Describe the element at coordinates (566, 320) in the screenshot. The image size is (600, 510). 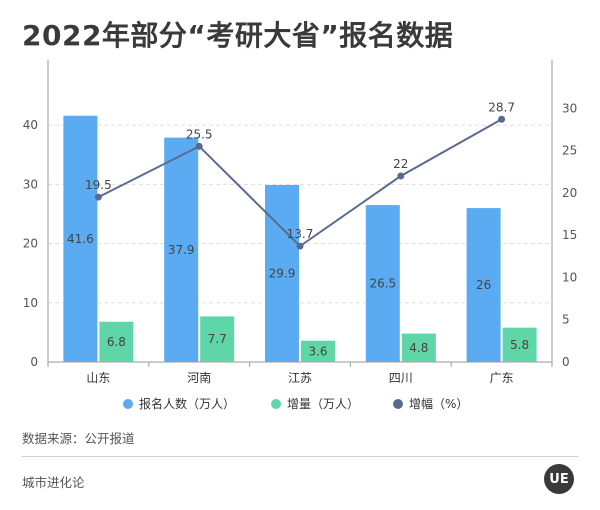
I see `y-right-tick-label: 5` at that location.